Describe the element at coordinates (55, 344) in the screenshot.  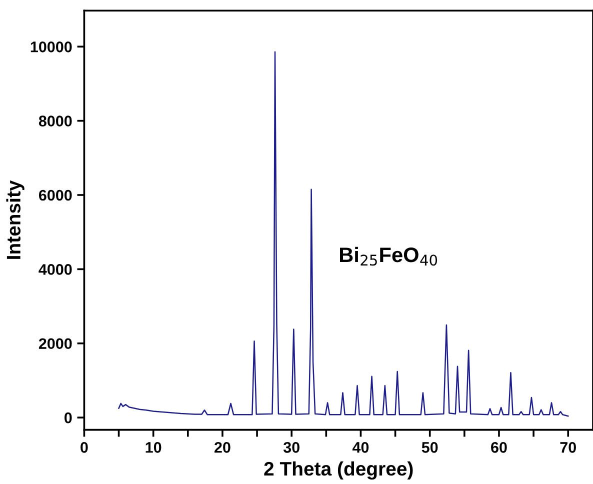
I see `y-tick-label: 2000` at that location.